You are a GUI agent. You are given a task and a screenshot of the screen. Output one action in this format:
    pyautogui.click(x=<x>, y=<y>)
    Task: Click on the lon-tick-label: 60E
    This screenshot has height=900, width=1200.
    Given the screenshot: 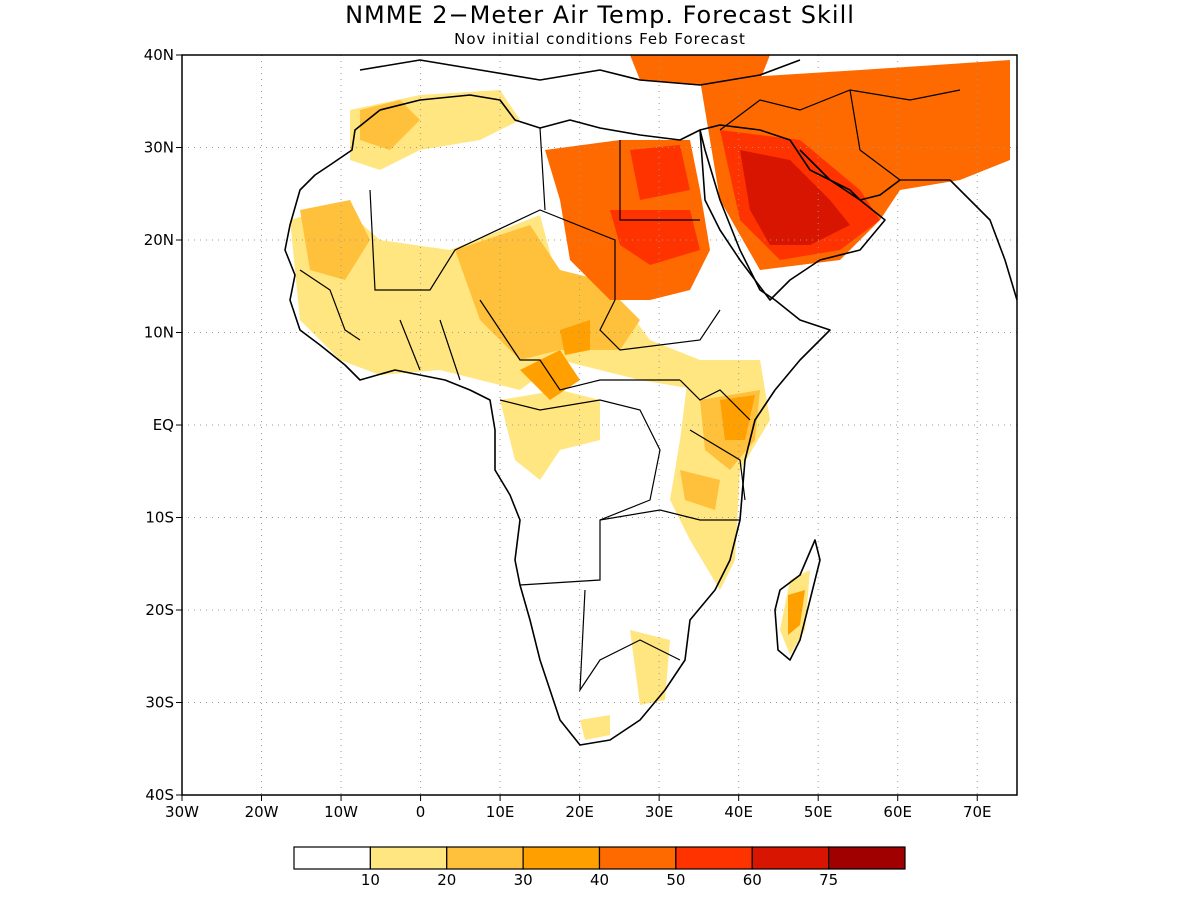 What is the action you would take?
    pyautogui.click(x=897, y=812)
    